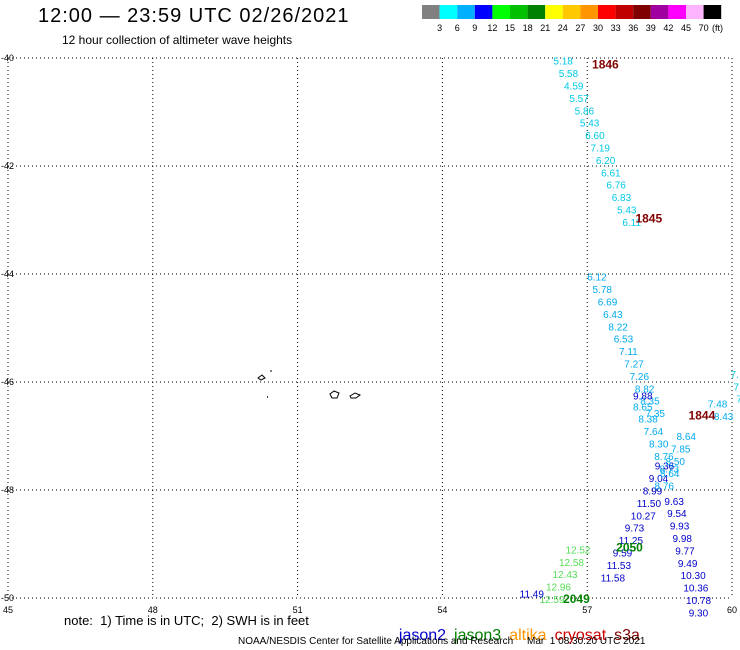 This screenshot has height=650, width=740. I want to click on swh-value-label: 6.76, so click(616, 186).